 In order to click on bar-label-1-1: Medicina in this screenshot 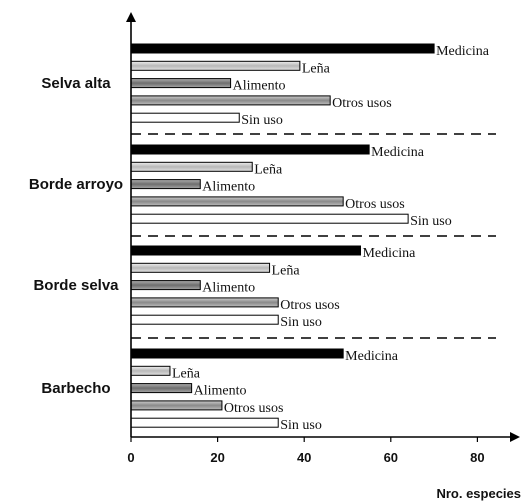, I will do `click(463, 51)`.